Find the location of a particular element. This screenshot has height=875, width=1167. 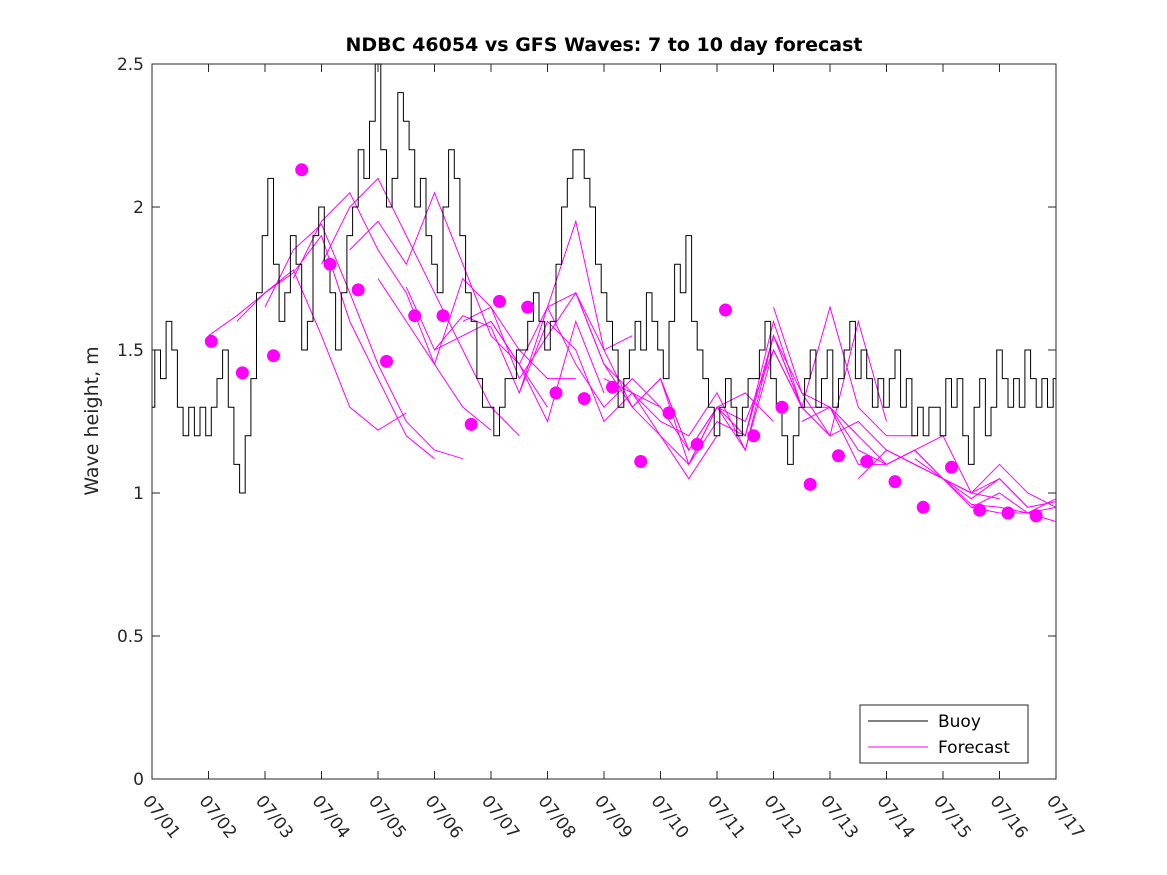

legend: Buoy Forecast is located at coordinates (944, 734).